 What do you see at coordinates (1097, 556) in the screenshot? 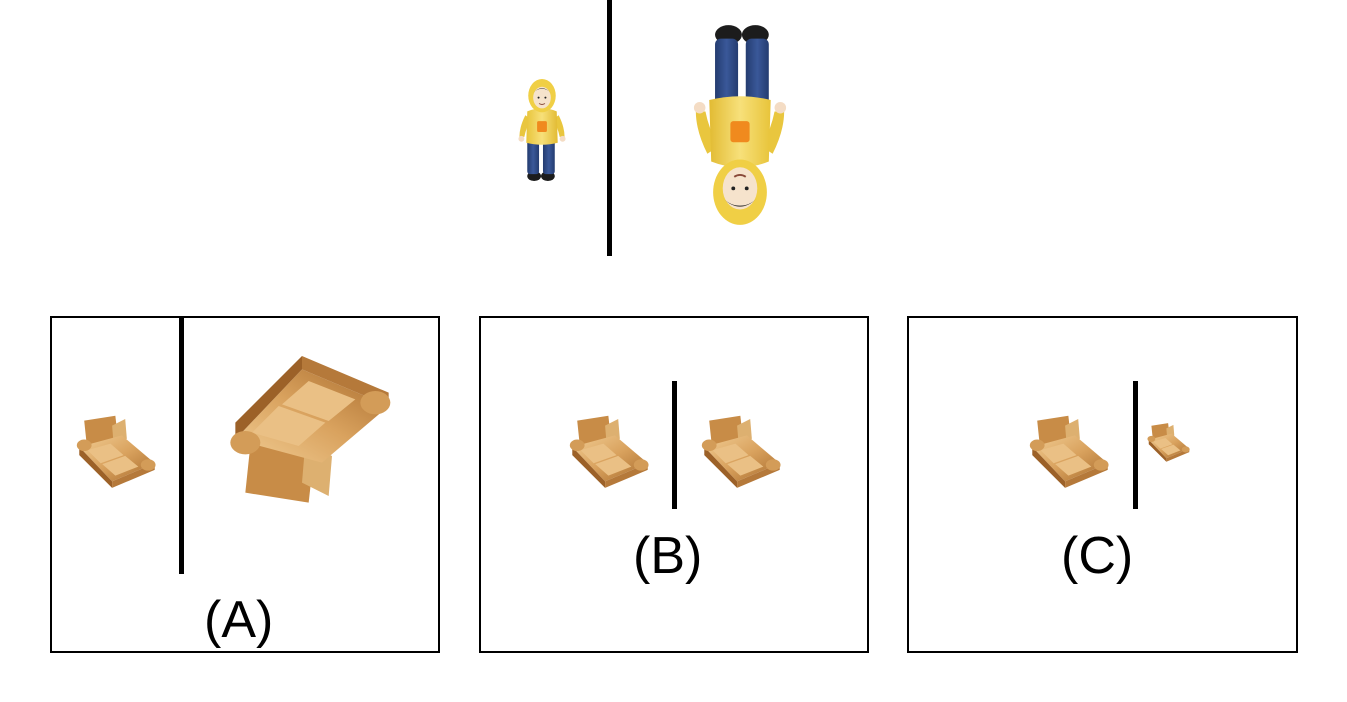
I see `option-c-label: (C)` at bounding box center [1097, 556].